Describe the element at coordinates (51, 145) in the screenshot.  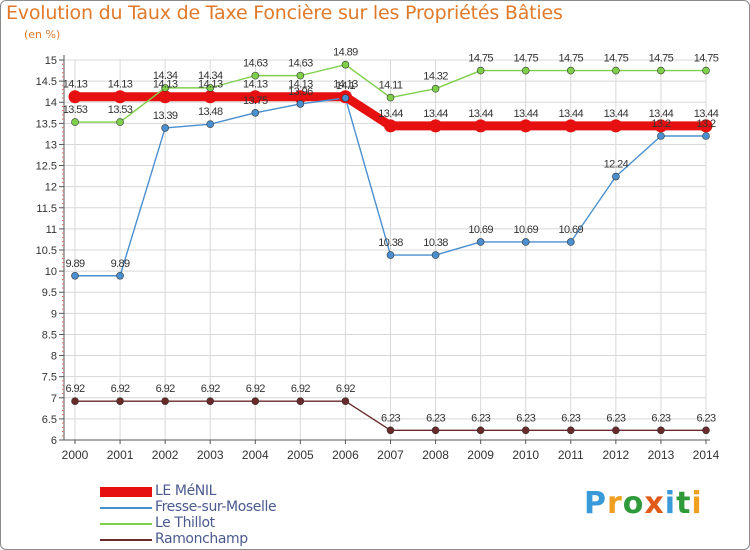
I see `y-tick-label: 13` at that location.